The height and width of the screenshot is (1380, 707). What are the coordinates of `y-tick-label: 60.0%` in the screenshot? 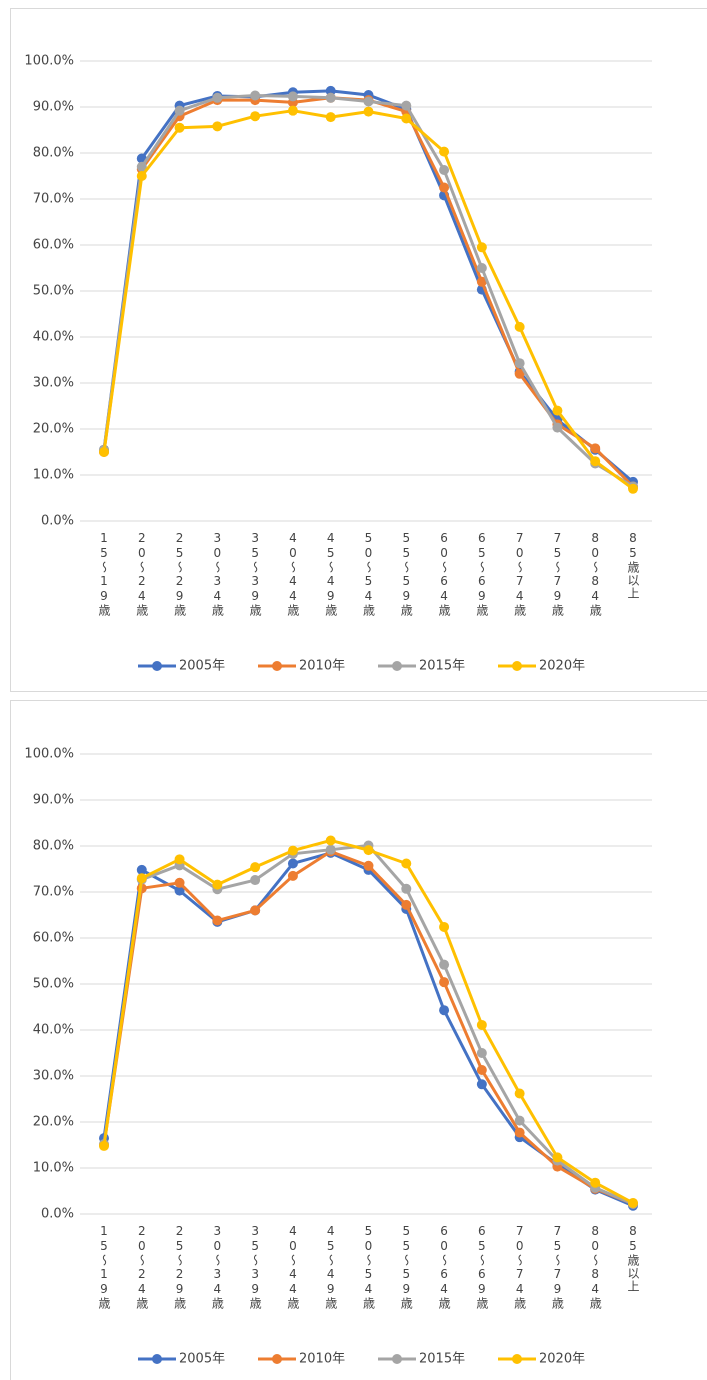 It's located at (53, 938).